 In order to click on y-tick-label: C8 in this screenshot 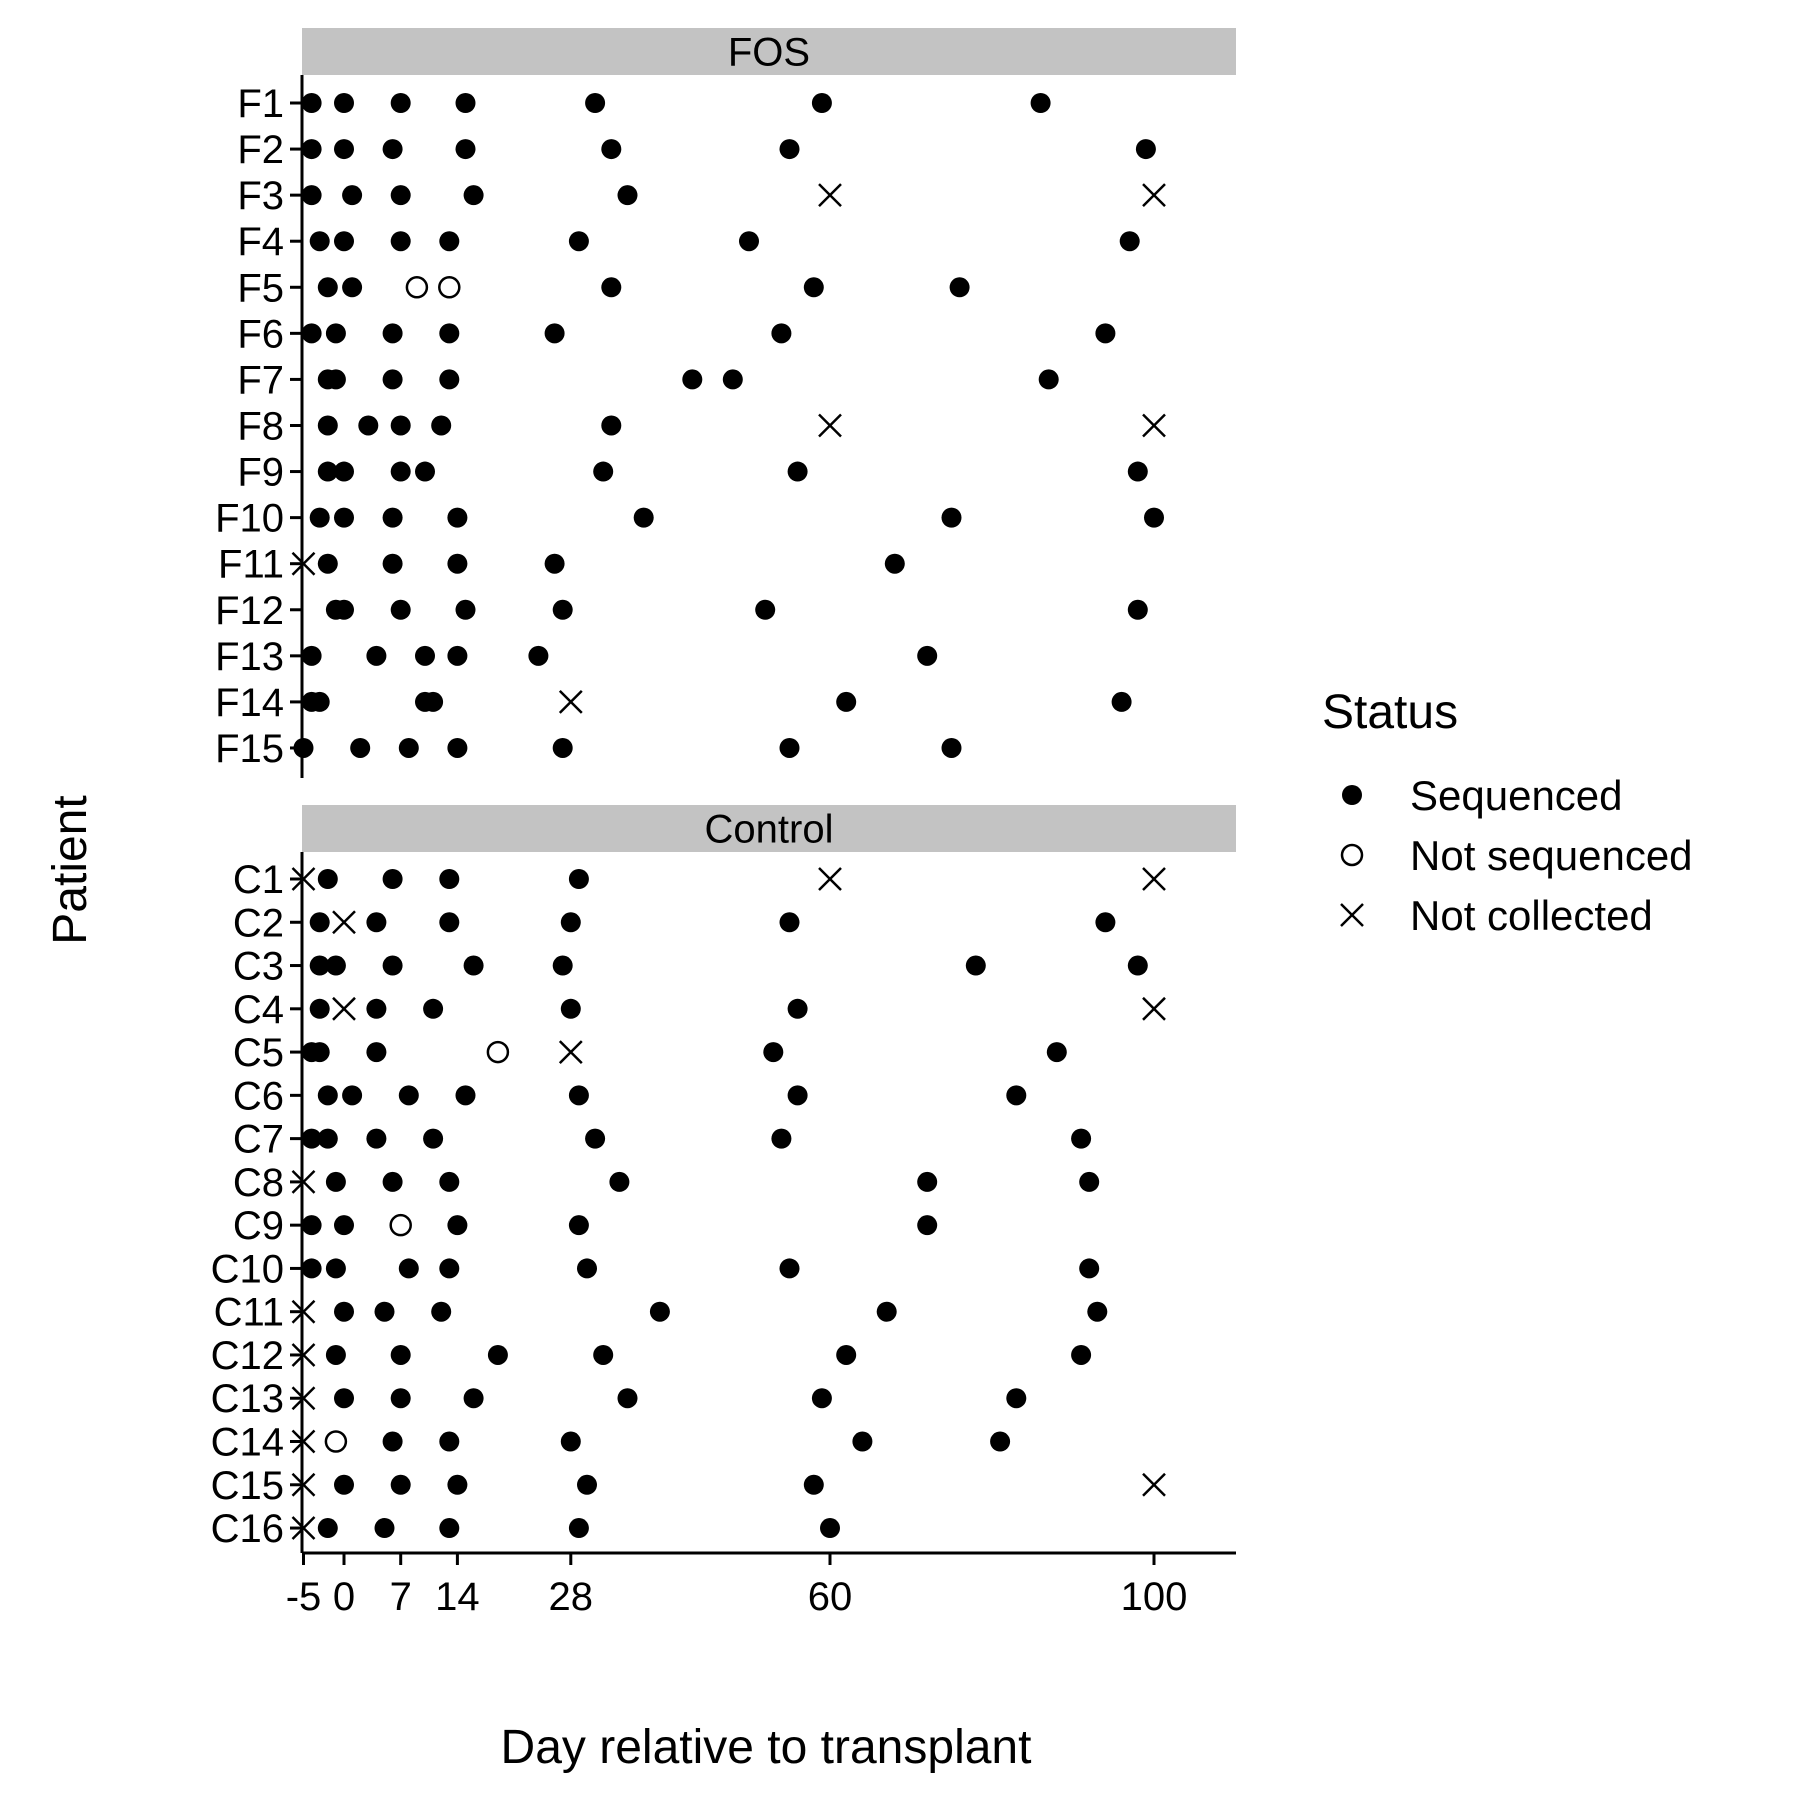, I will do `click(258, 1183)`.